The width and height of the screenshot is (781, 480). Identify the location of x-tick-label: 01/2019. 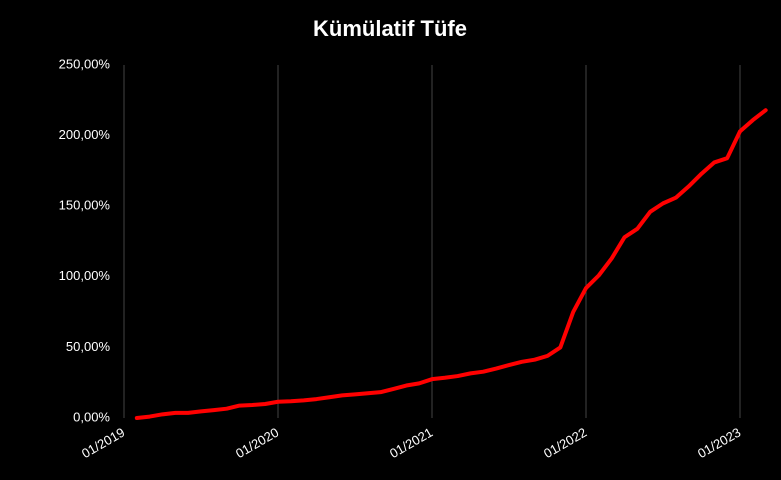
(103, 443).